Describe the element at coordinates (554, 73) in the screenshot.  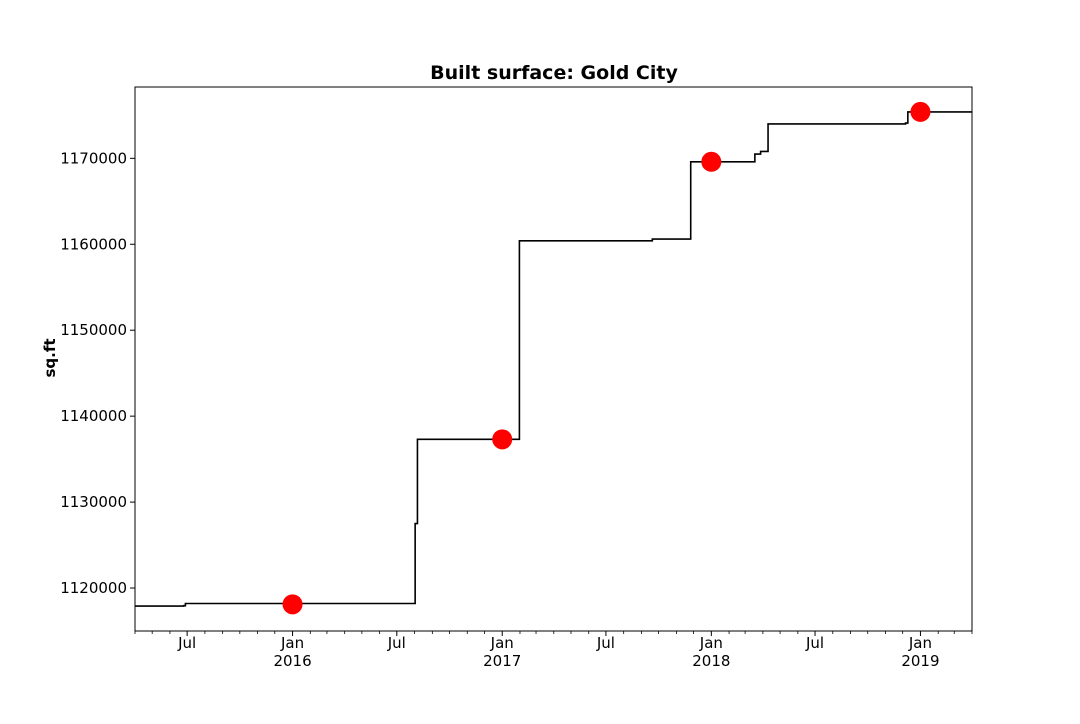
I see `chart-title: Built surface: Gold City` at that location.